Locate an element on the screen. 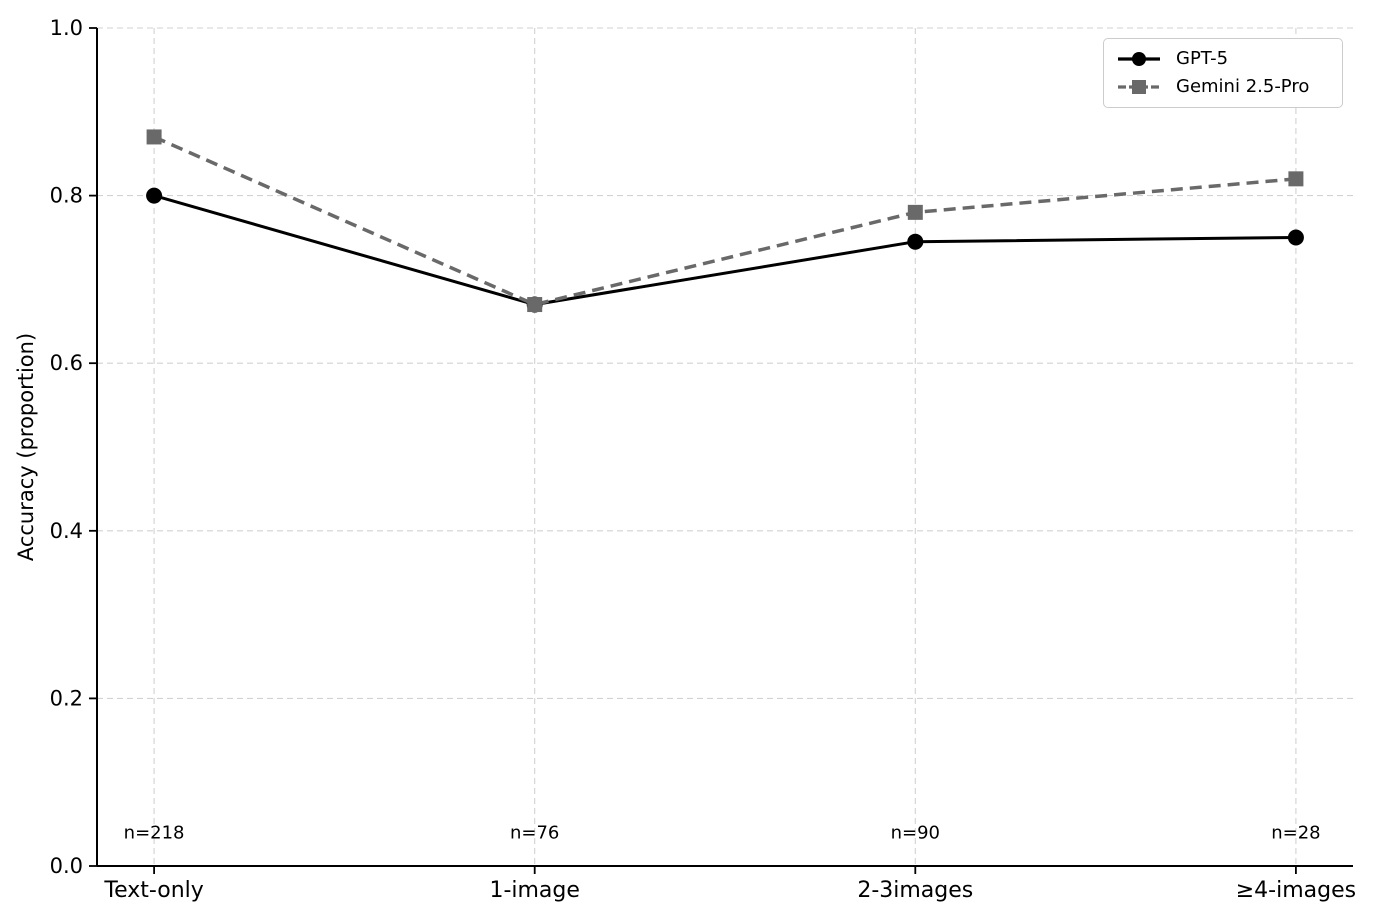 This screenshot has height=920, width=1381. sample-size-annotation: n=28 is located at coordinates (1295, 832).